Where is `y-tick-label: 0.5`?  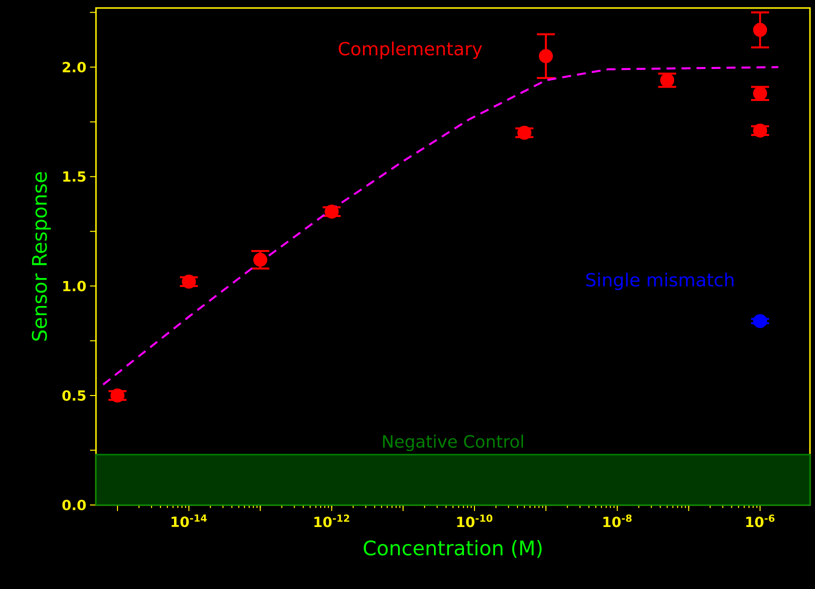
y-tick-label: 0.5 is located at coordinates (74, 395).